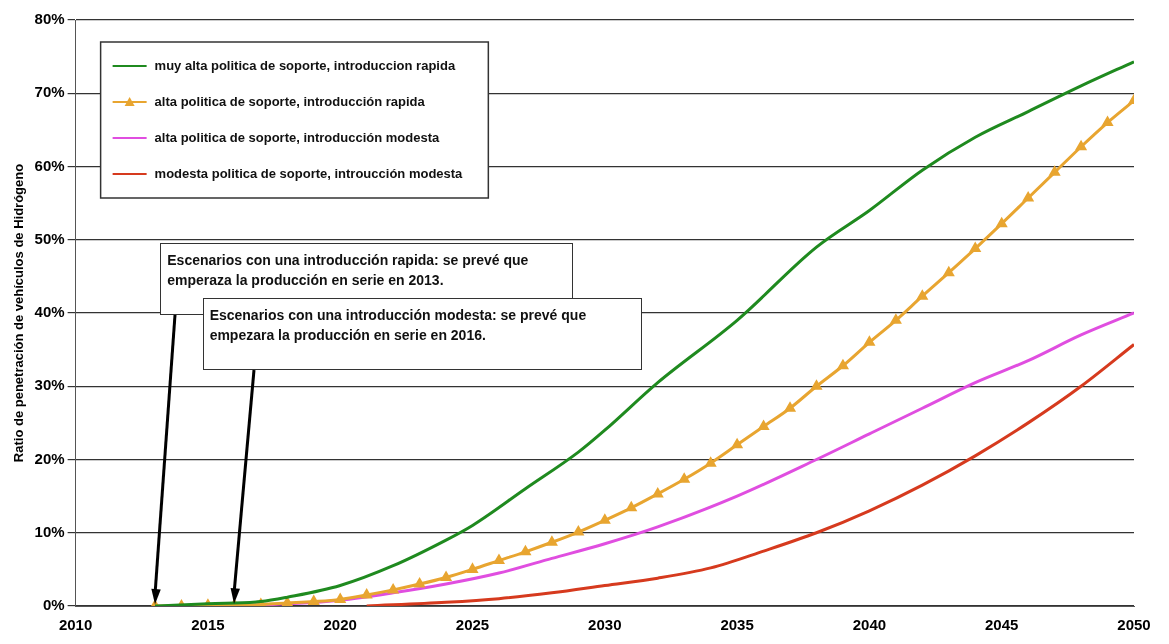  What do you see at coordinates (309, 173) in the screenshot?
I see `legend-label: modesta politica de soporte, introucción modesta` at bounding box center [309, 173].